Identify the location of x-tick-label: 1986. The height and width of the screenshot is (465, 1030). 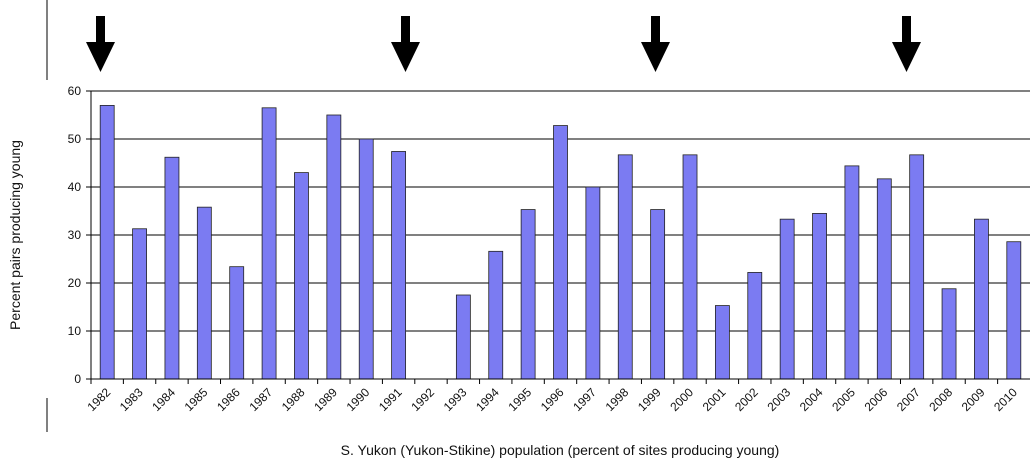
(228, 399).